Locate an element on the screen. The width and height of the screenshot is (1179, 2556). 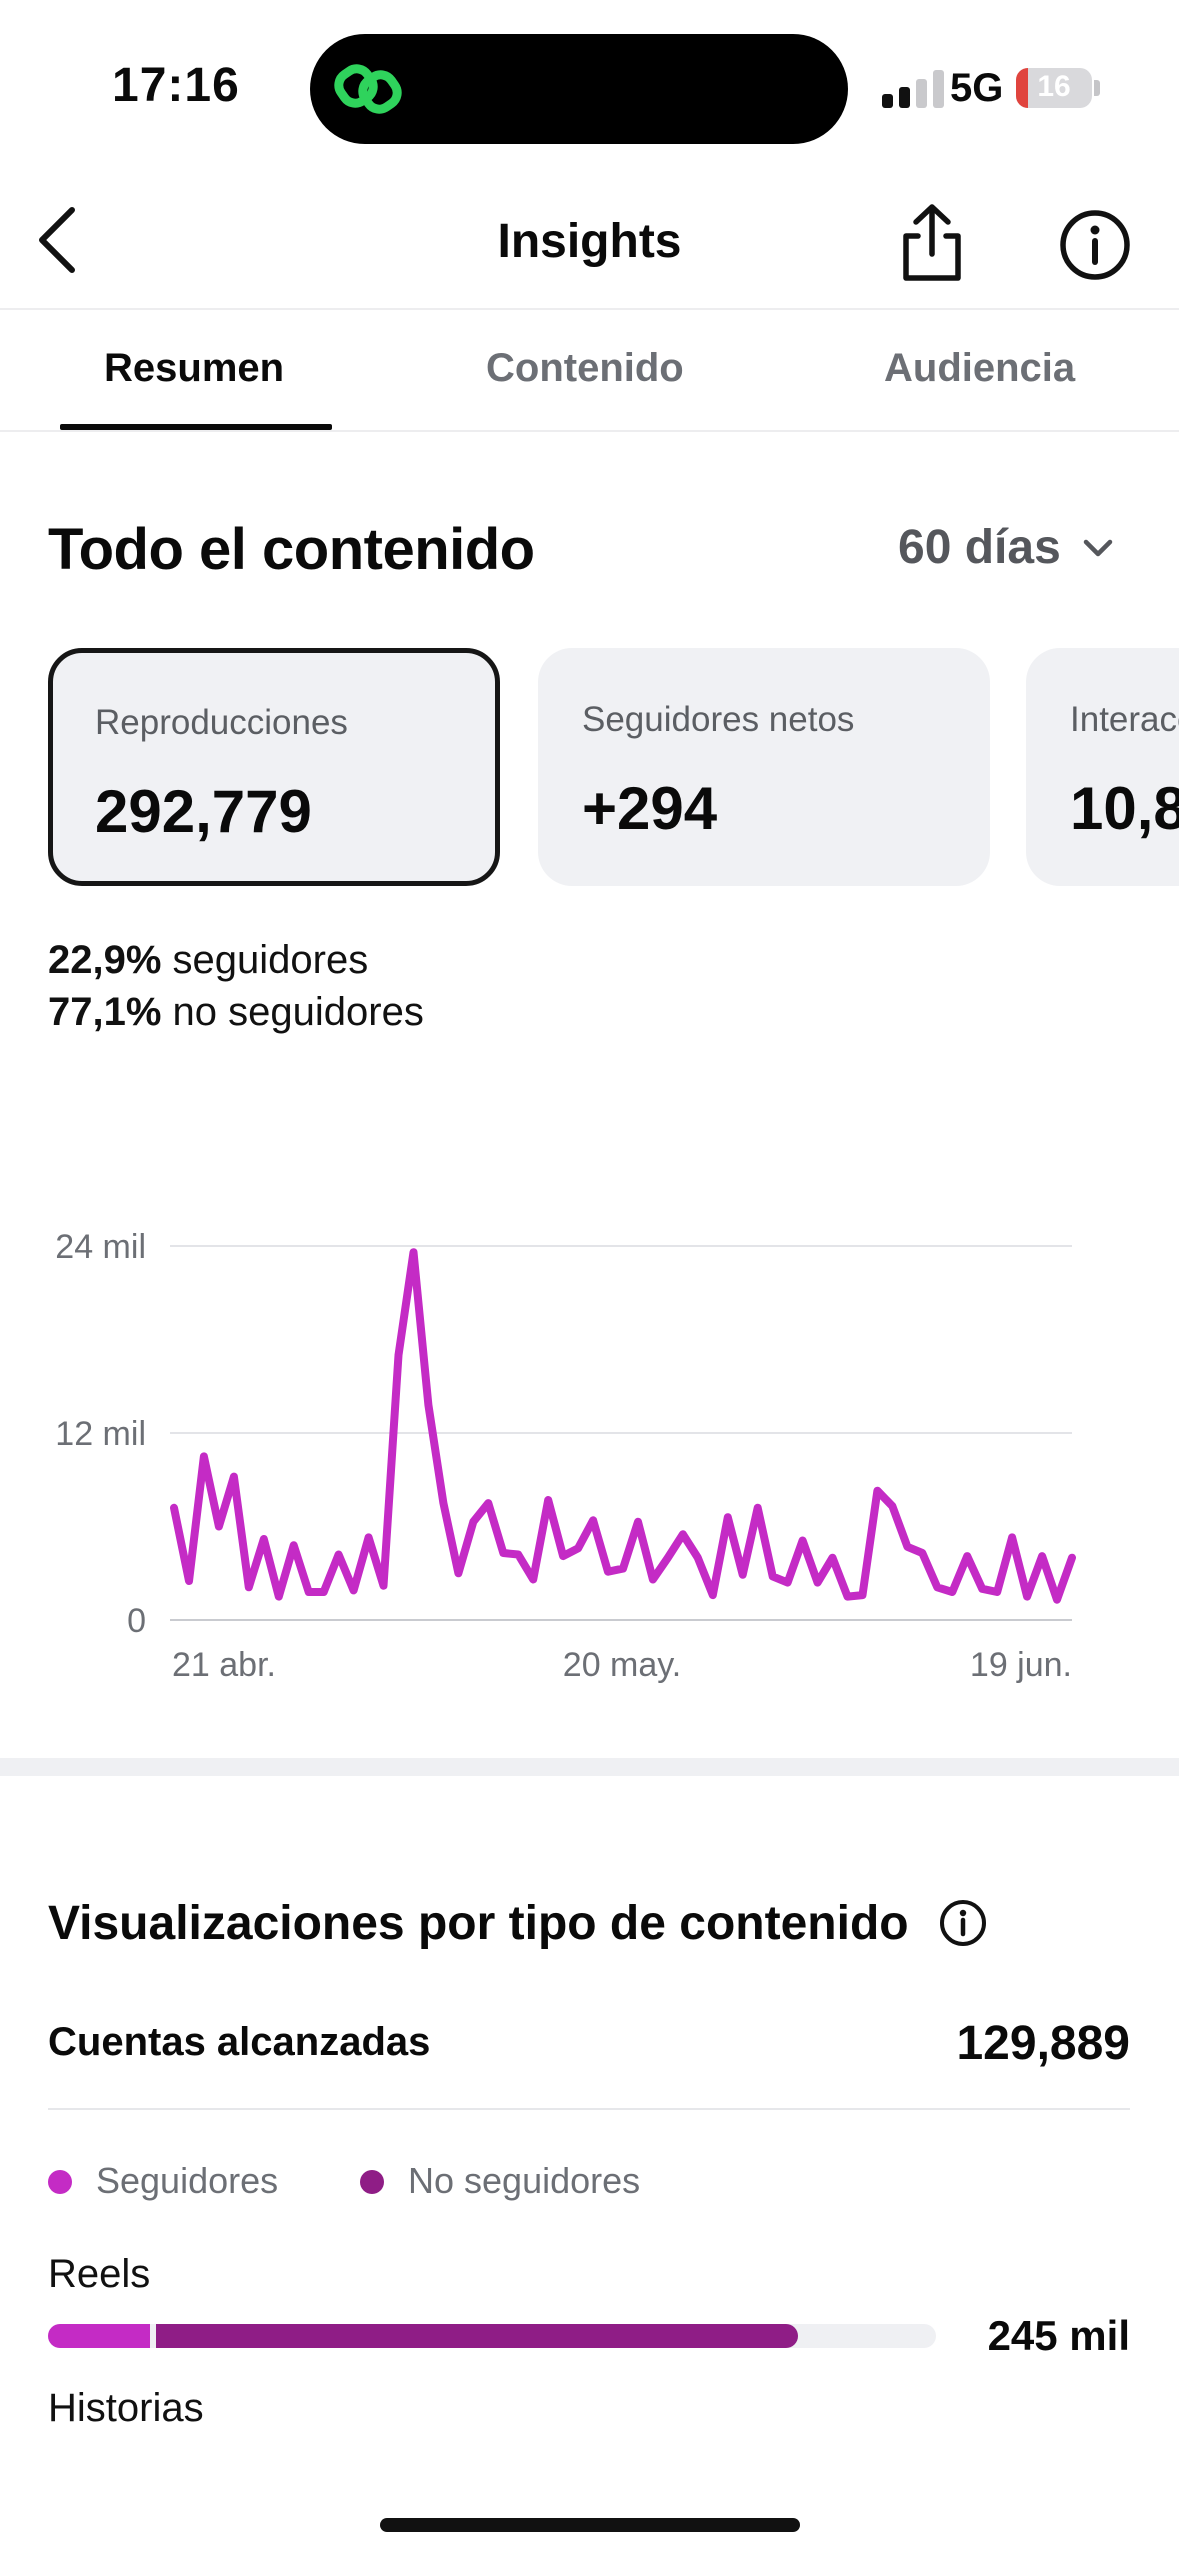
reach-value: 129,889 is located at coordinates (1043, 2043).